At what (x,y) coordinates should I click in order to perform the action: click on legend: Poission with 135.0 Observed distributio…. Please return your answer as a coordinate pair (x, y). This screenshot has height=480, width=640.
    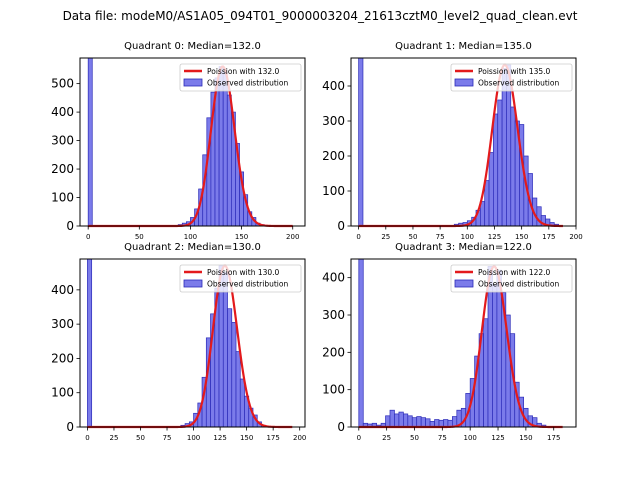
    Looking at the image, I should click on (511, 77).